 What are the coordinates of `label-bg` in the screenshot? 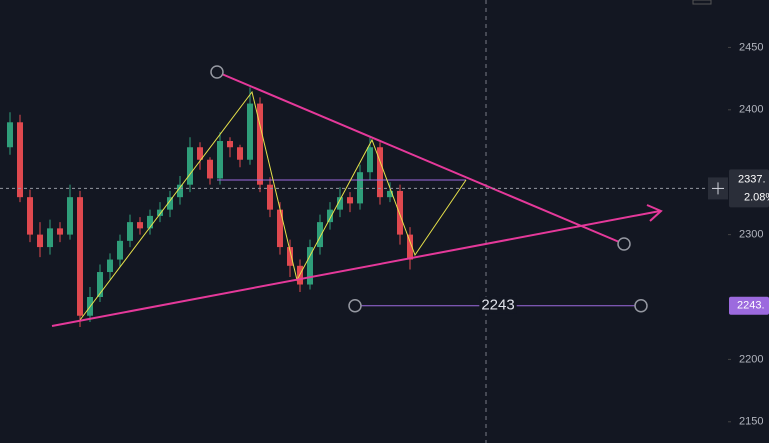 It's located at (498, 305).